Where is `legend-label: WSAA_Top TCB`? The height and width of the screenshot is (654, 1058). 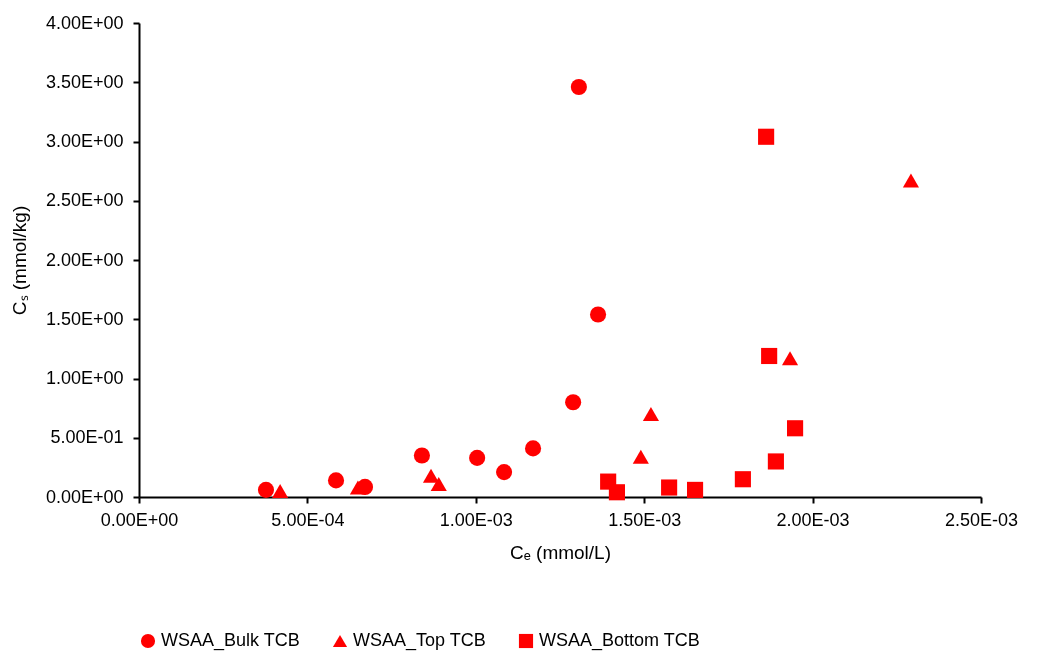
legend-label: WSAA_Top TCB is located at coordinates (419, 640).